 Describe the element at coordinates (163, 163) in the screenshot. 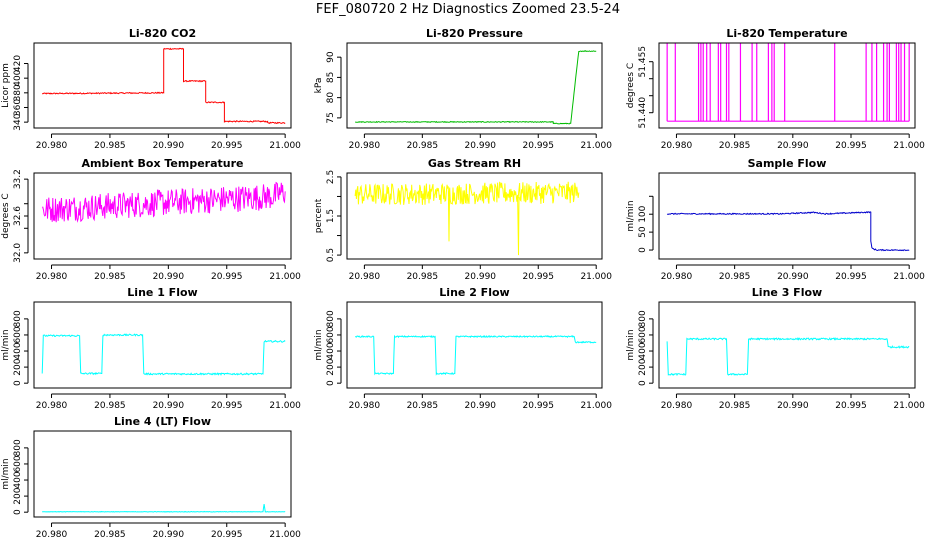

I see `panel-title: Ambient Box Temperature` at that location.